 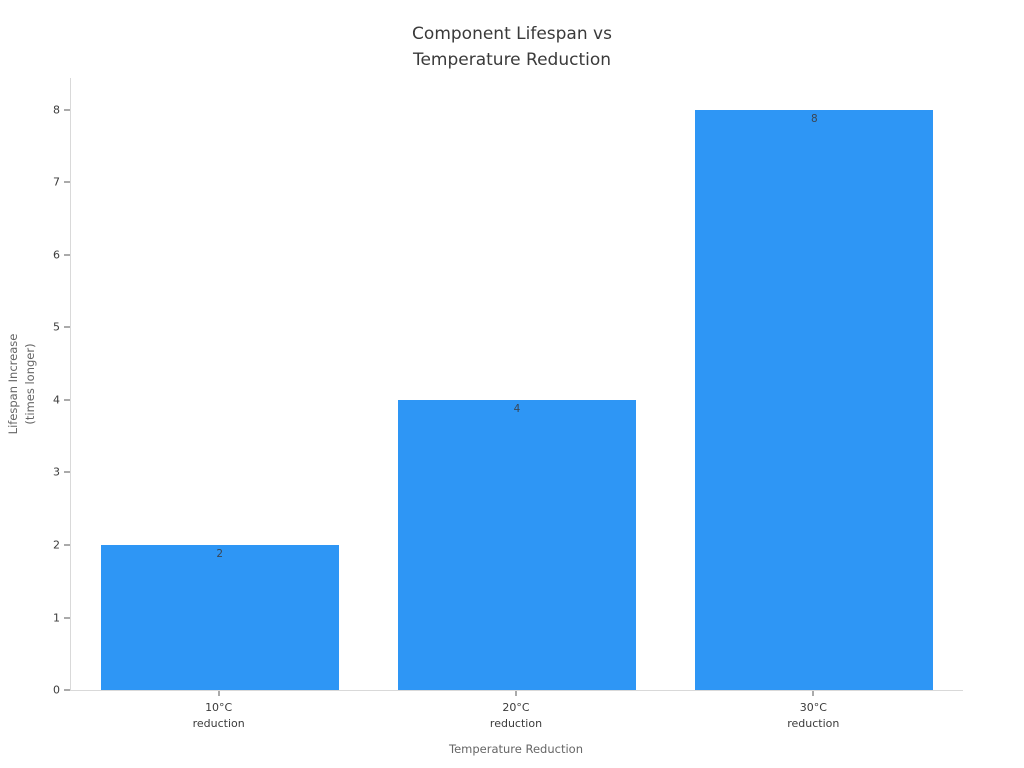 What do you see at coordinates (218, 715) in the screenshot?
I see `x-tick-label: 10°C reduction` at bounding box center [218, 715].